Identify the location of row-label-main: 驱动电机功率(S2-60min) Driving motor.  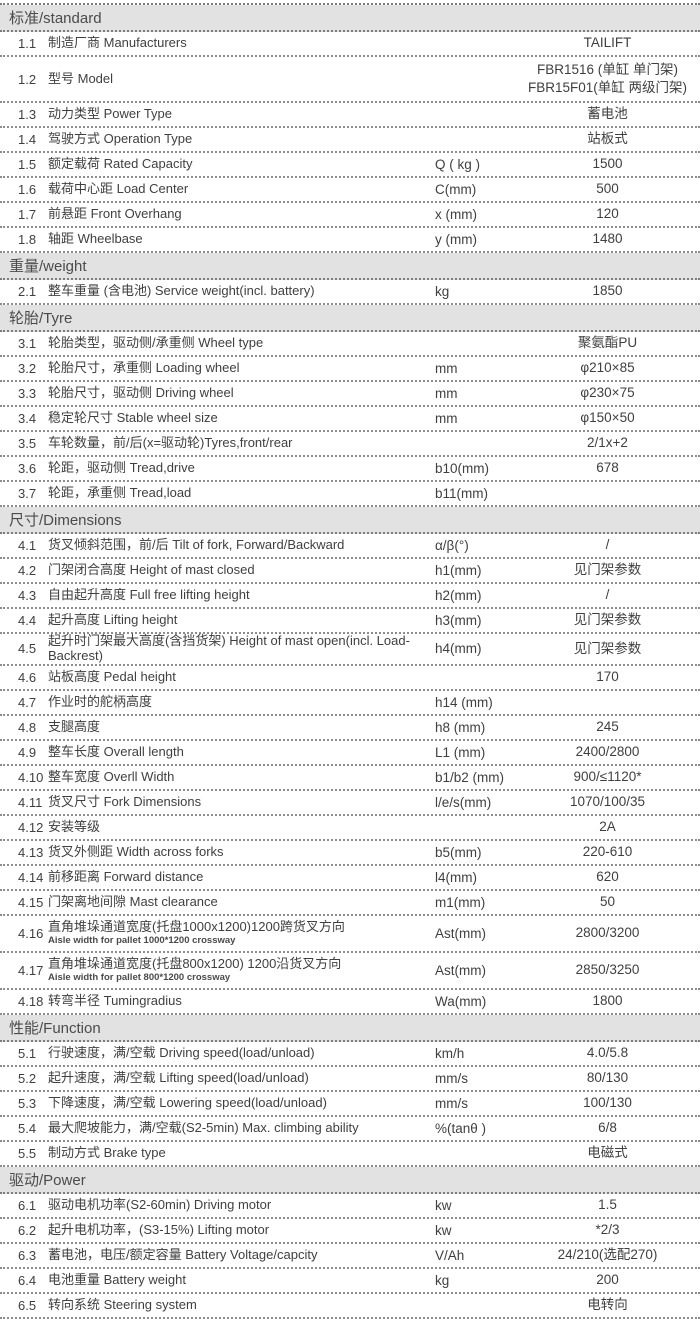
(160, 1204).